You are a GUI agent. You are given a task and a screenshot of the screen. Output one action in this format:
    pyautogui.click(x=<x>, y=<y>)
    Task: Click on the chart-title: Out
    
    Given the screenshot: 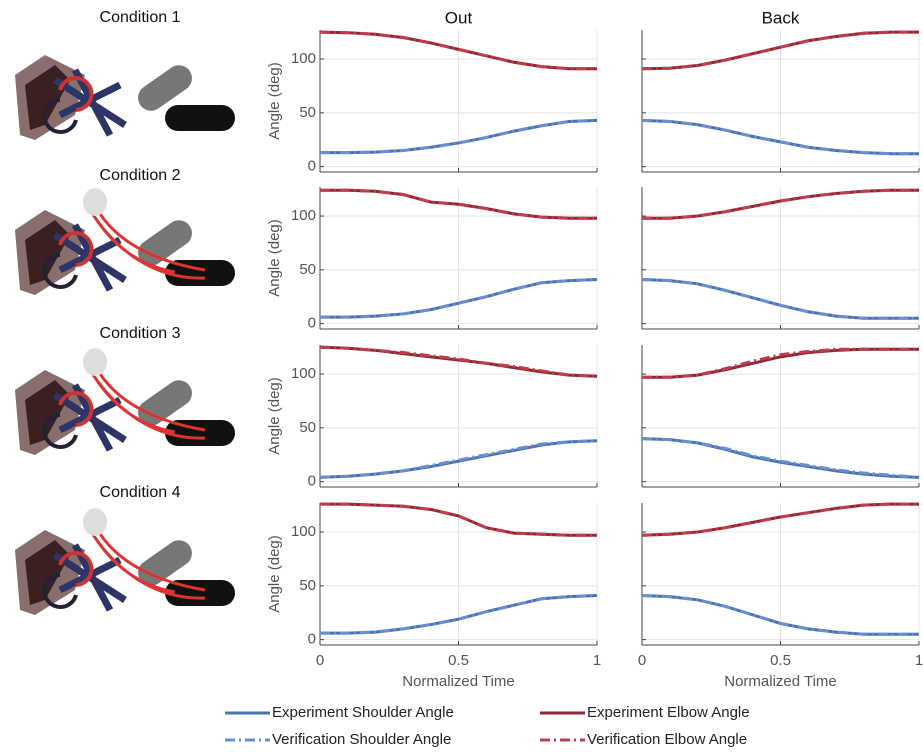 What is the action you would take?
    pyautogui.click(x=459, y=17)
    